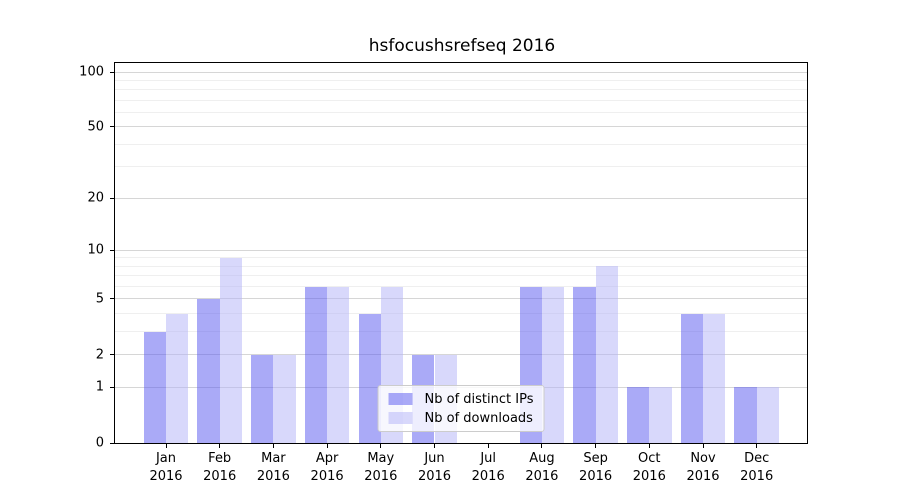 The height and width of the screenshot is (500, 900). I want to click on bar-mar-downloads, so click(284, 398).